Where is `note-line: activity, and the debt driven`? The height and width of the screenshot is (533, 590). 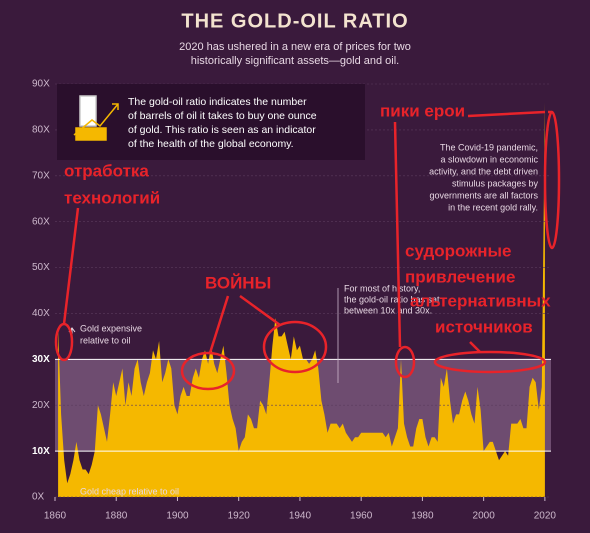 note-line: activity, and the debt driven is located at coordinates (483, 171).